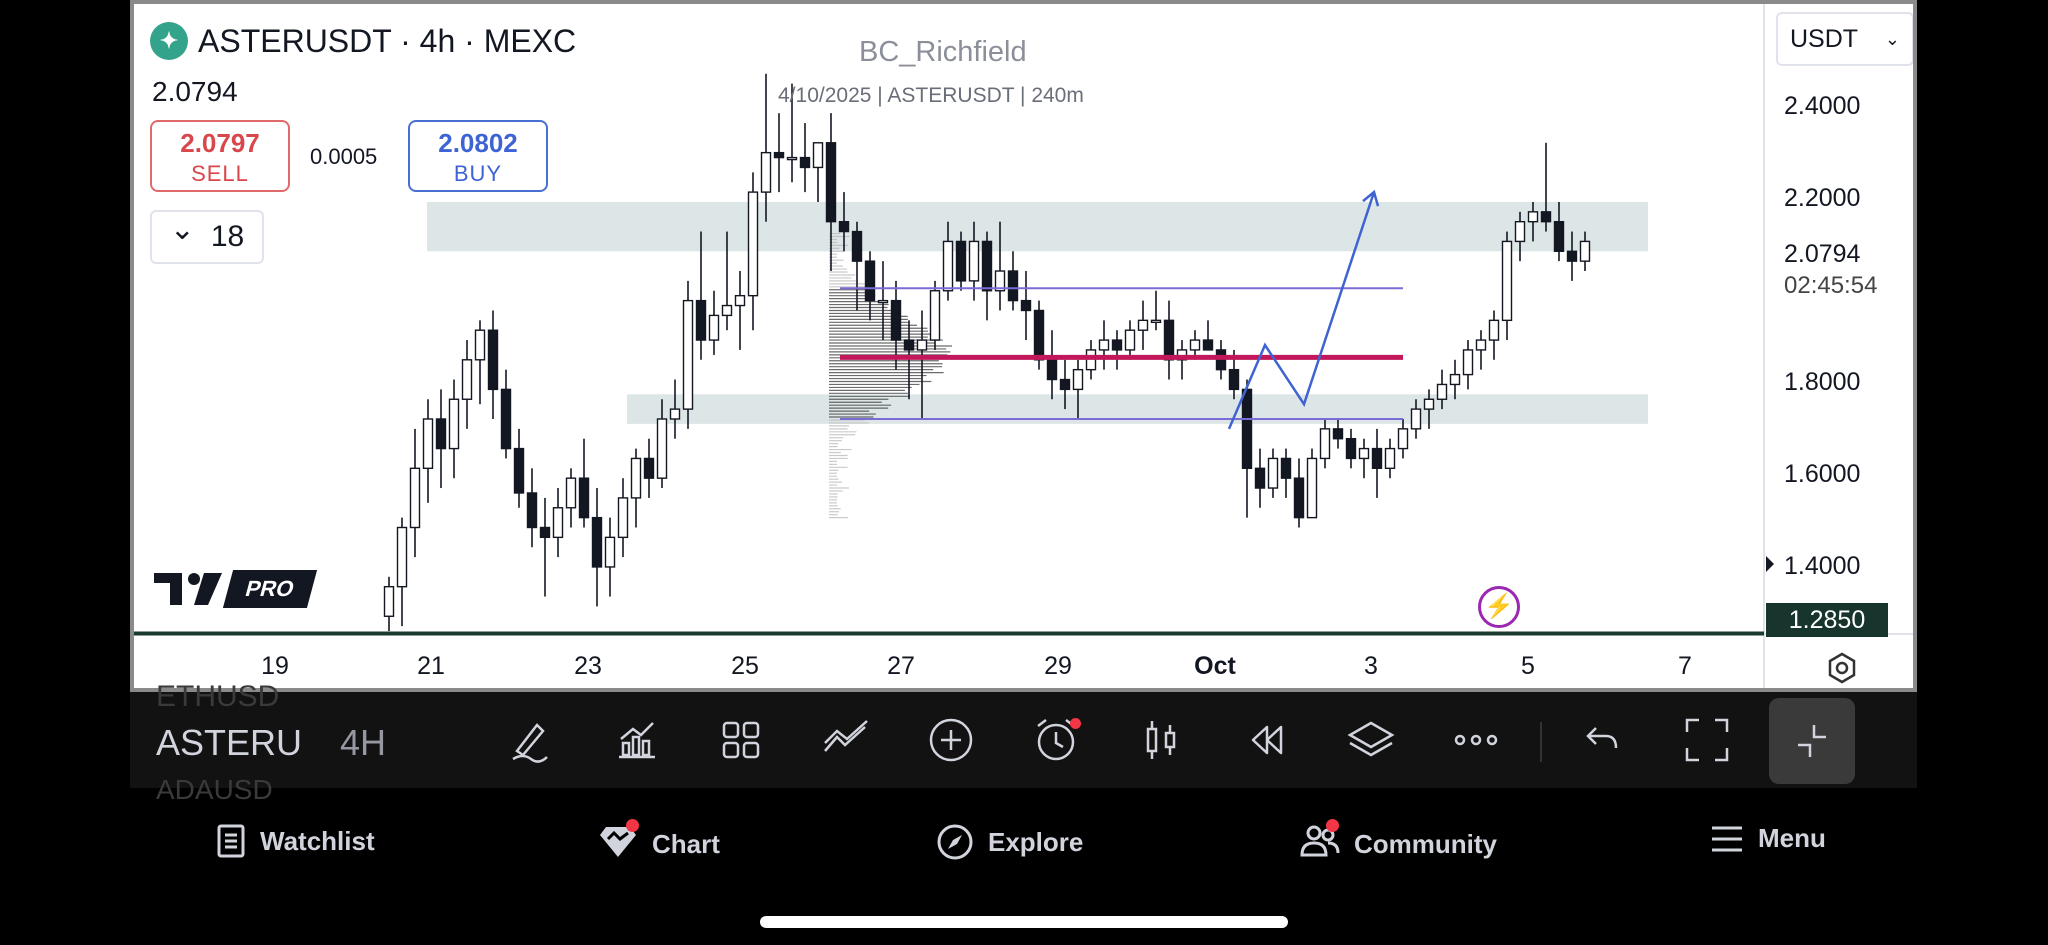 The height and width of the screenshot is (945, 2048). I want to click on nav-chart-label: Chart, so click(686, 844).